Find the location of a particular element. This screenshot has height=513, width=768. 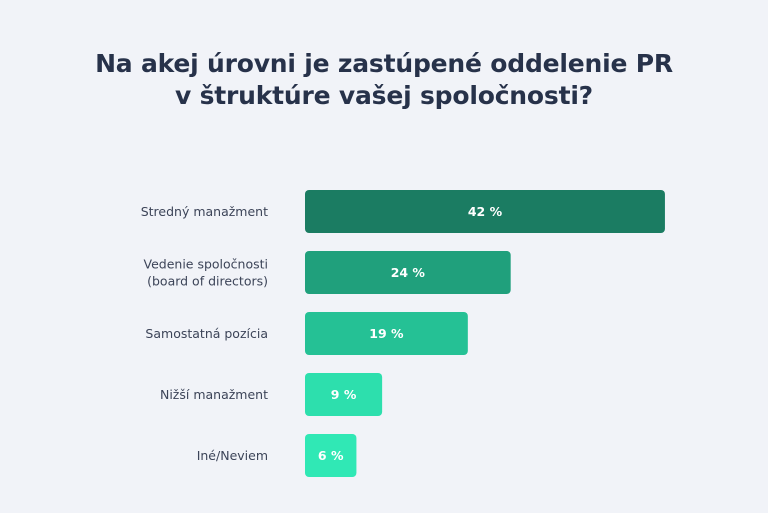

category-label-line: (board of directors) is located at coordinates (207, 281).